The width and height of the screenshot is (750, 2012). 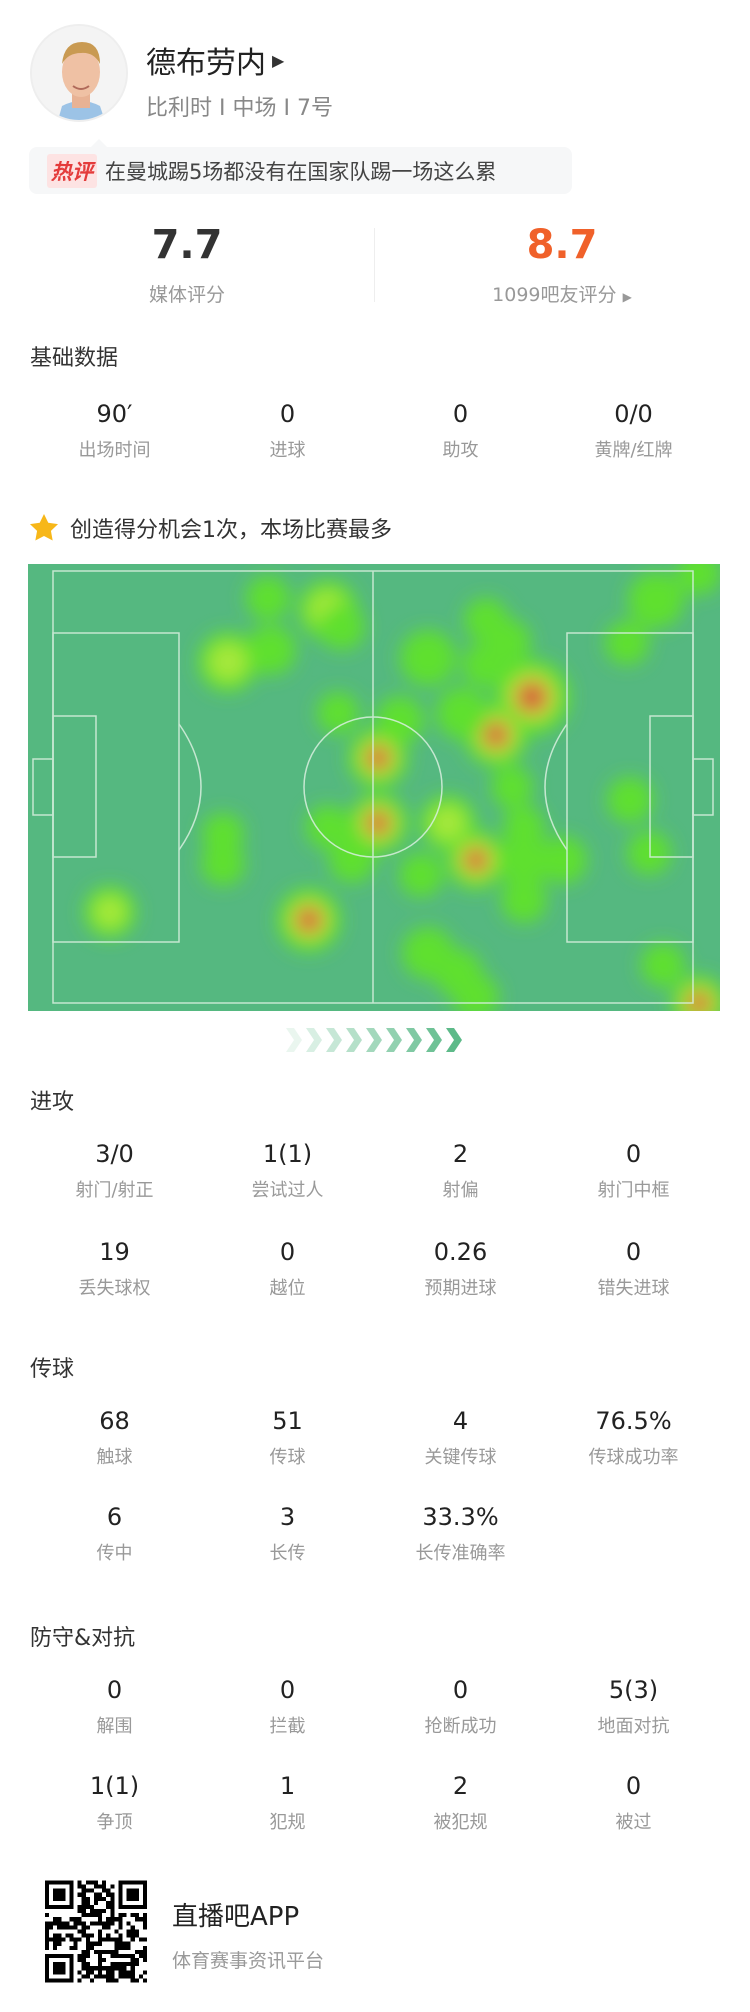 I want to click on stat-item: 0 抢断成功, so click(x=460, y=1707).